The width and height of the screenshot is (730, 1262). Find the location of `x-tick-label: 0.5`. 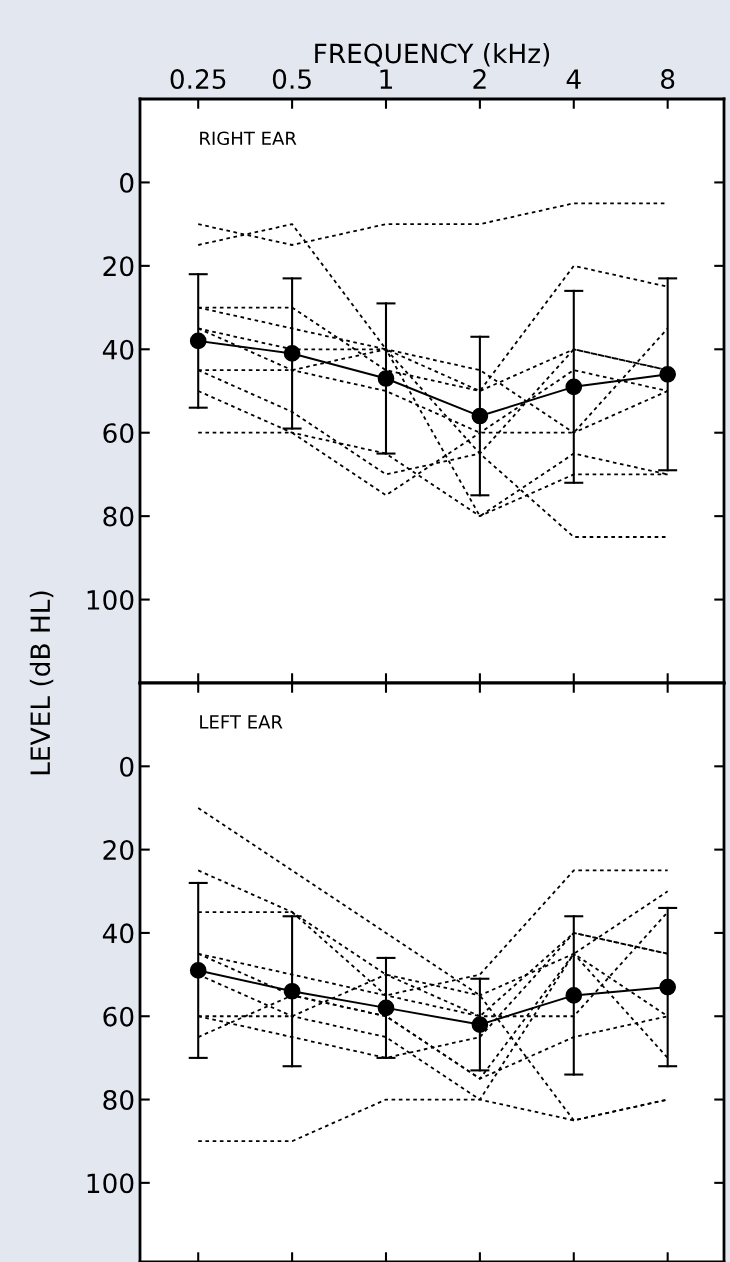

x-tick-label: 0.5 is located at coordinates (291, 79).